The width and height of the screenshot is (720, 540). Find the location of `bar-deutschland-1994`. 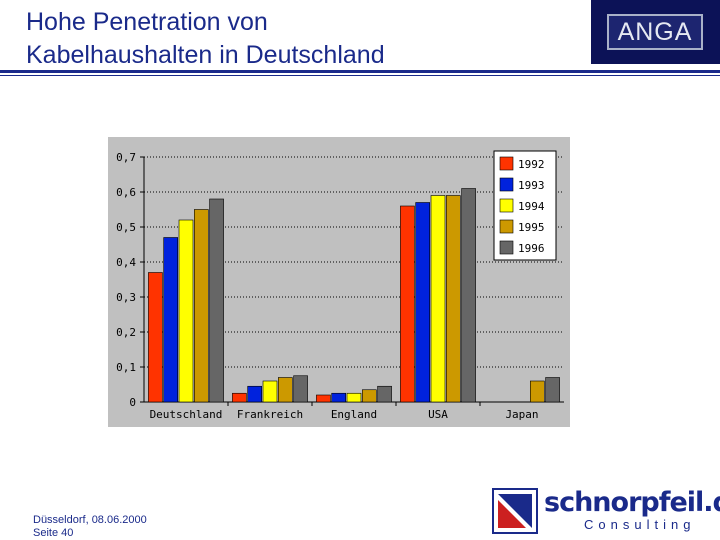

bar-deutschland-1994 is located at coordinates (186, 311).